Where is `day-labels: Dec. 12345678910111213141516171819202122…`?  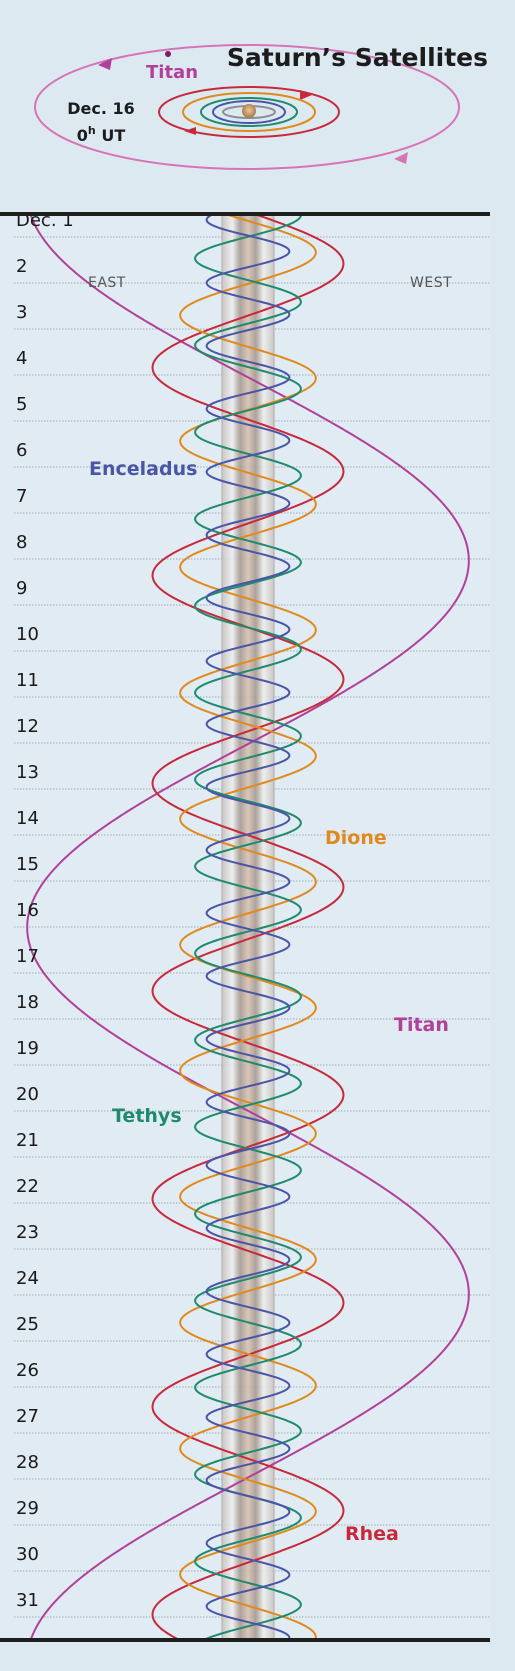
day-labels: Dec. 12345678910111213141516171819202122… is located at coordinates (45, 910).